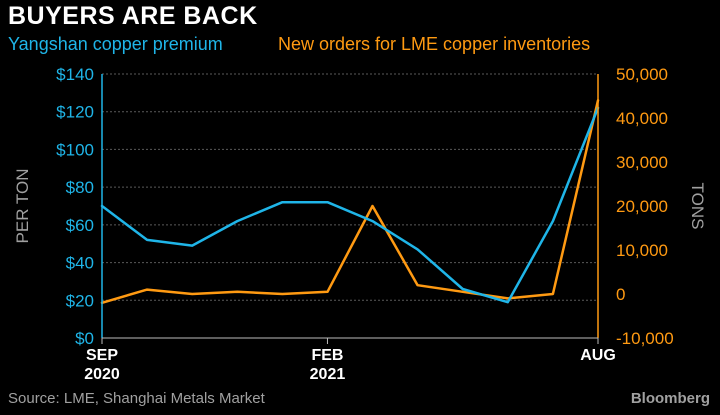 The width and height of the screenshot is (720, 415). What do you see at coordinates (84, 338) in the screenshot?
I see `y-left-tick-label: $0` at bounding box center [84, 338].